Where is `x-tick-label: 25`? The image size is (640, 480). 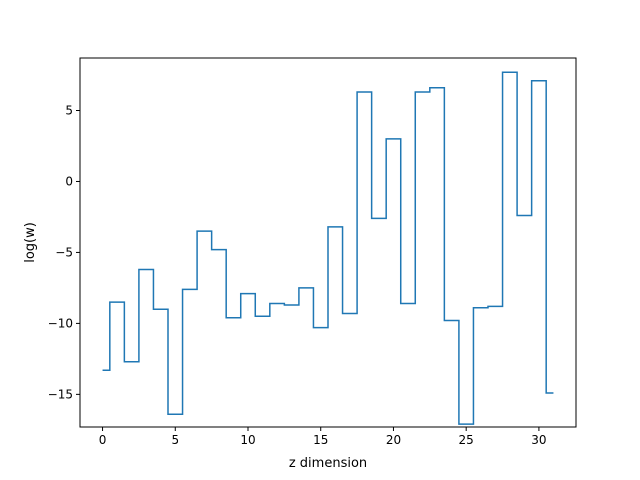 x-tick-label: 25 is located at coordinates (466, 440).